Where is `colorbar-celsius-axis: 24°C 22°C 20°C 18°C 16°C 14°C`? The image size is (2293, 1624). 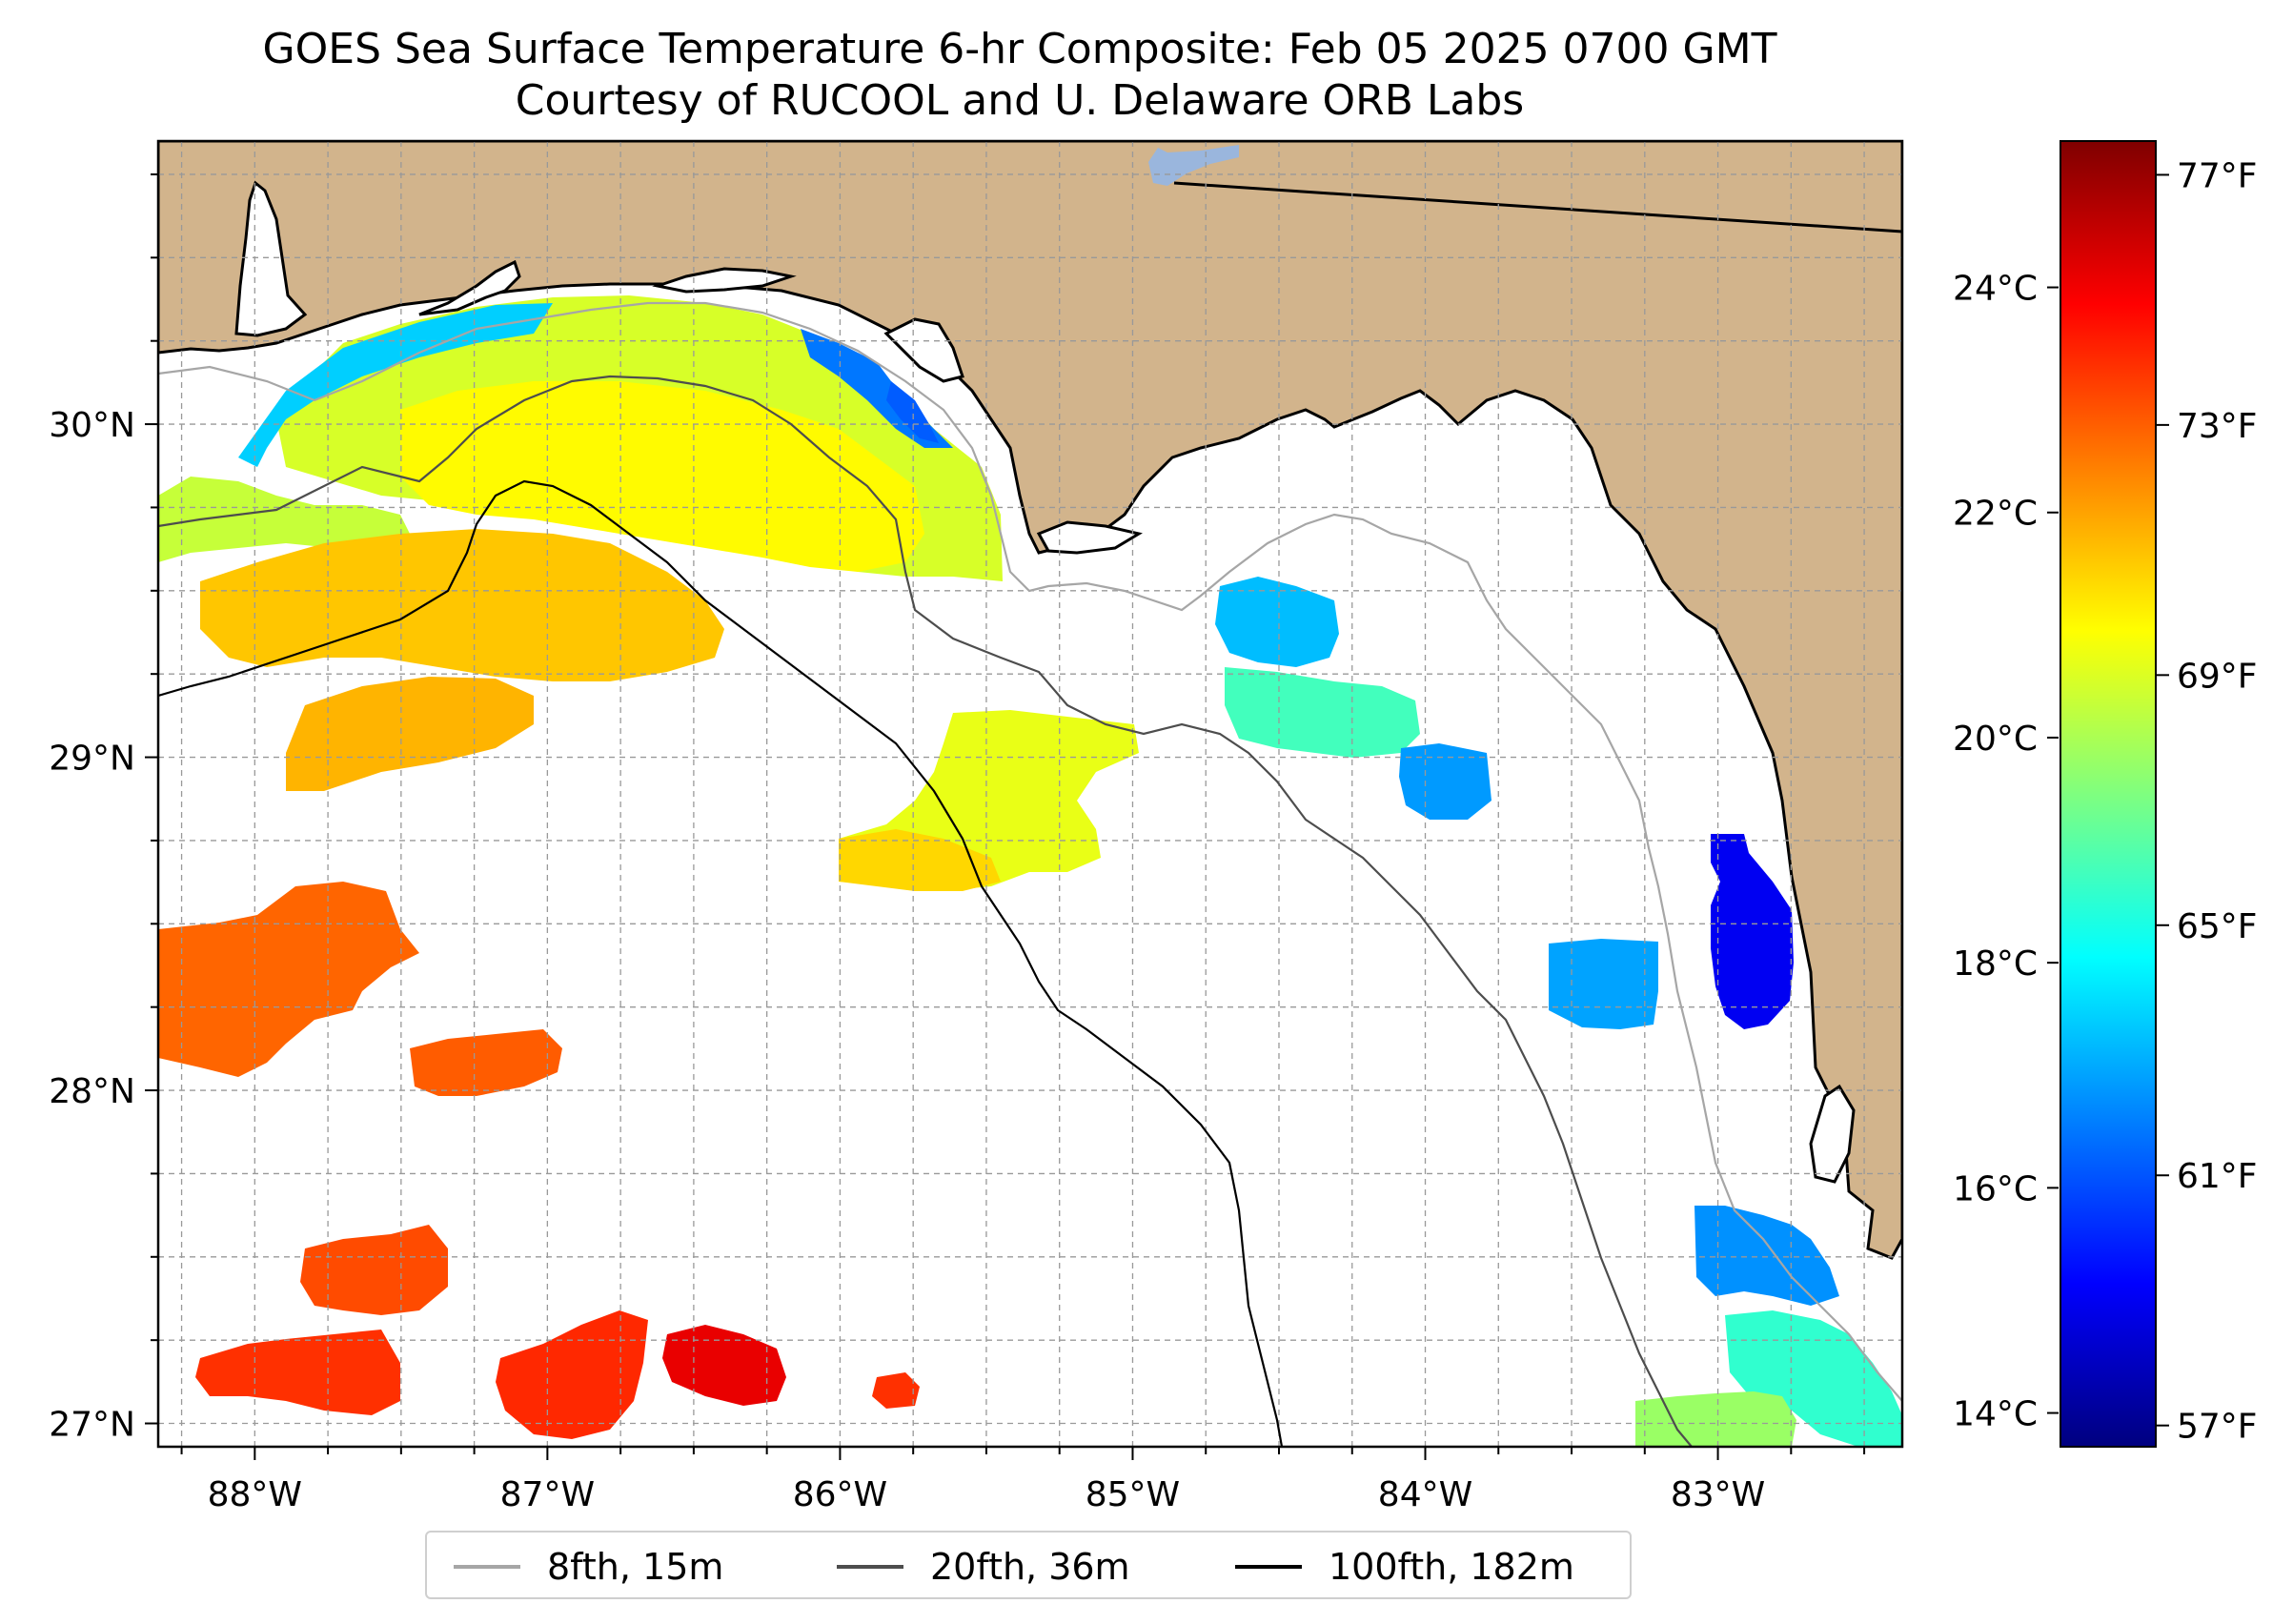
colorbar-celsius-axis: 24°C 22°C 20°C 18°C 16°C 14°C is located at coordinates (2006, 852).